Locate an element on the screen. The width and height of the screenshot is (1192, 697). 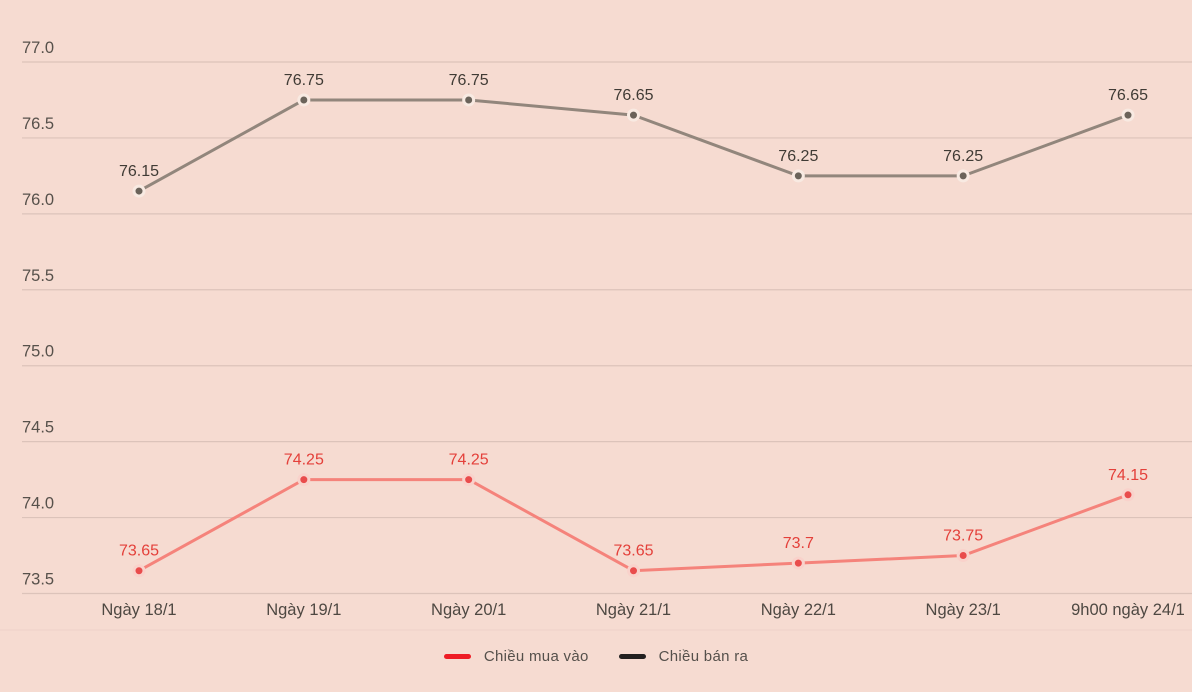
y-axis-tick-label: 77.0 is located at coordinates (38, 48).